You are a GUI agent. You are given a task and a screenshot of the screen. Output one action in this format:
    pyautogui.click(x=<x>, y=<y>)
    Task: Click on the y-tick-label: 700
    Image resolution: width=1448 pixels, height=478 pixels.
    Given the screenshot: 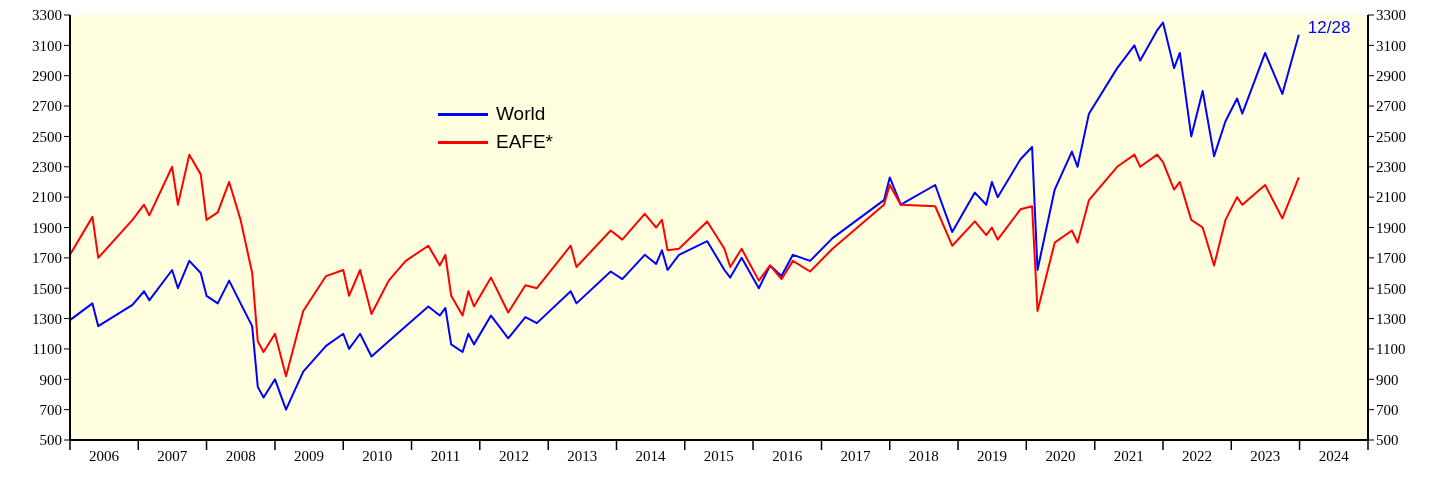 What is the action you would take?
    pyautogui.click(x=50, y=409)
    